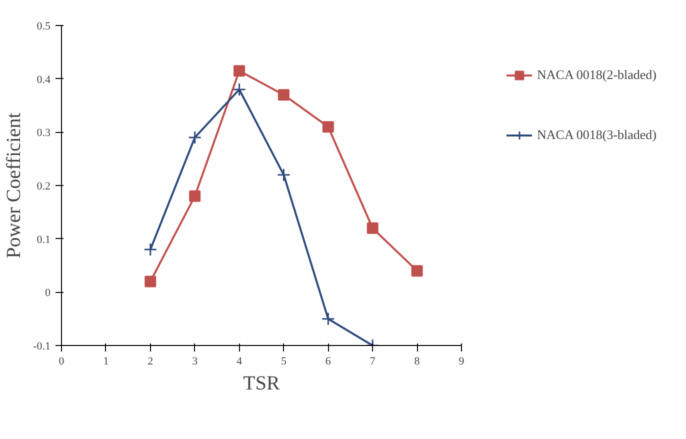 This screenshot has height=439, width=686. Describe the element at coordinates (328, 362) in the screenshot. I see `x-tick-label: 6` at that location.